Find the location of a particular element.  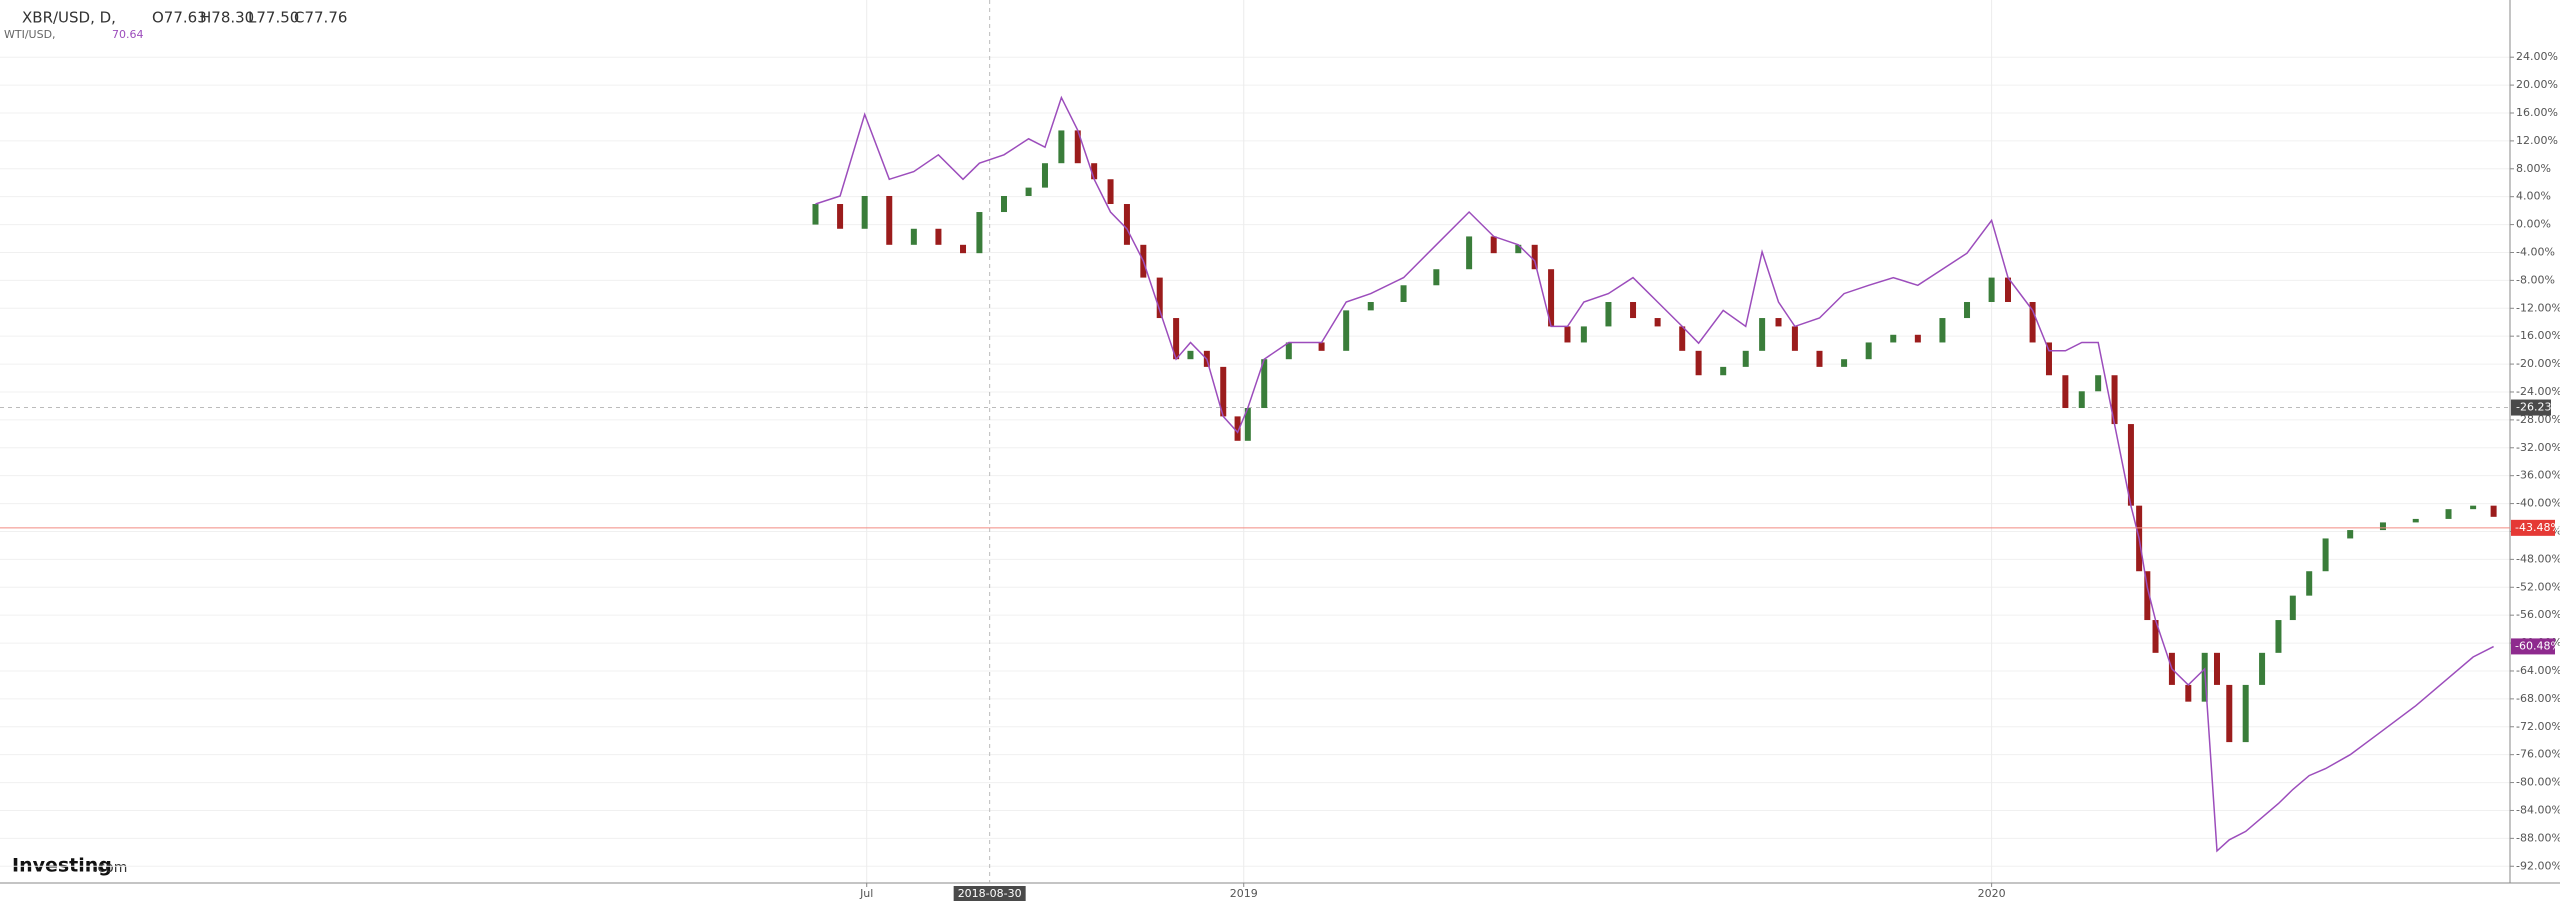

y-tick-label: -92.00% is located at coordinates (2538, 865).